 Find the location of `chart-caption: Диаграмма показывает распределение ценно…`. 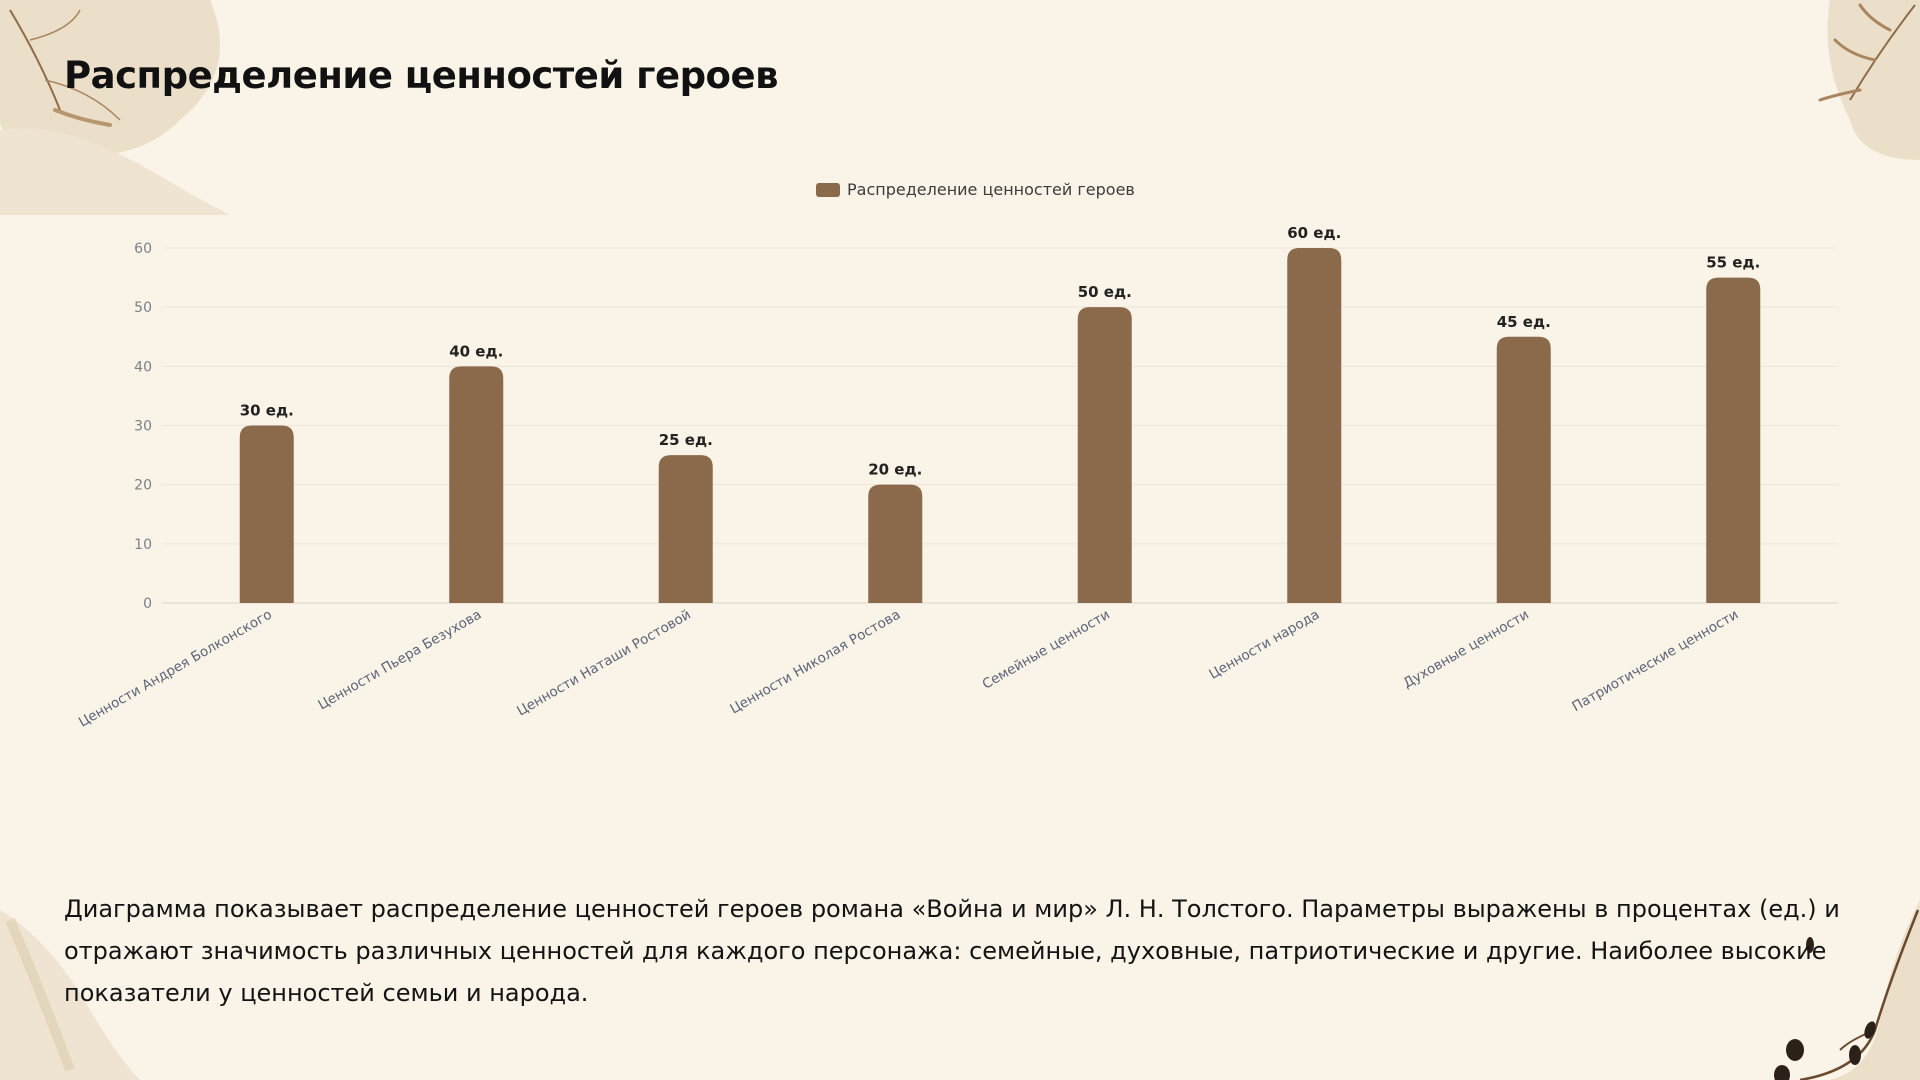

chart-caption: Диаграмма показывает распределение ценно… is located at coordinates (952, 951).